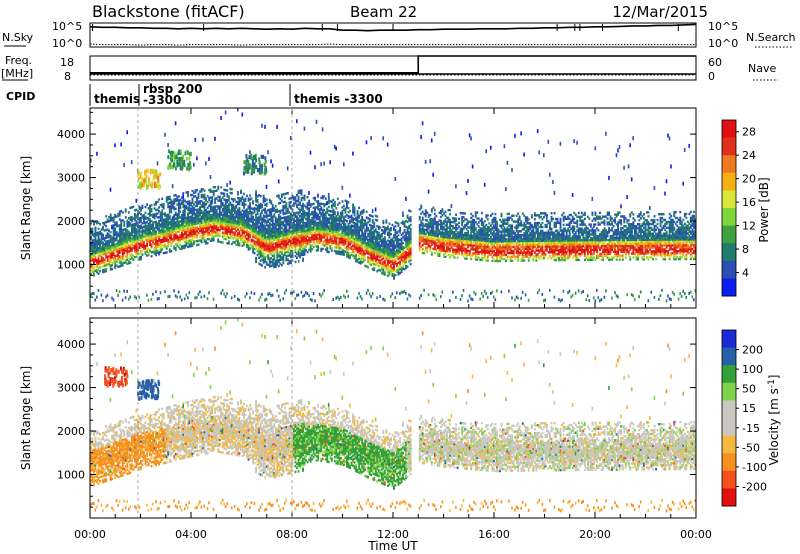  Describe the element at coordinates (711, 76) in the screenshot. I see `nave-tick-bottom: 0` at that location.